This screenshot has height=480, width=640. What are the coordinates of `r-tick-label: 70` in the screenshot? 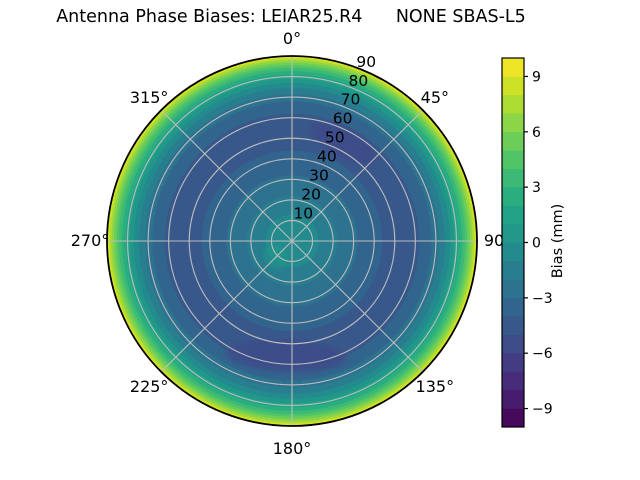 It's located at (351, 100).